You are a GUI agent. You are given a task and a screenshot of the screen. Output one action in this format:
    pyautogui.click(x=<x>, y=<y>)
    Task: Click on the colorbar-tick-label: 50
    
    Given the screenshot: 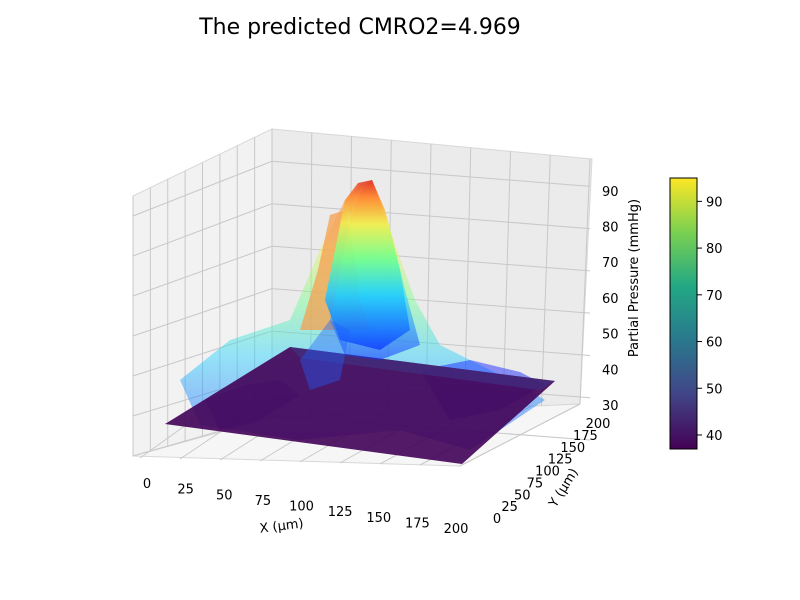 What is the action you would take?
    pyautogui.click(x=714, y=389)
    